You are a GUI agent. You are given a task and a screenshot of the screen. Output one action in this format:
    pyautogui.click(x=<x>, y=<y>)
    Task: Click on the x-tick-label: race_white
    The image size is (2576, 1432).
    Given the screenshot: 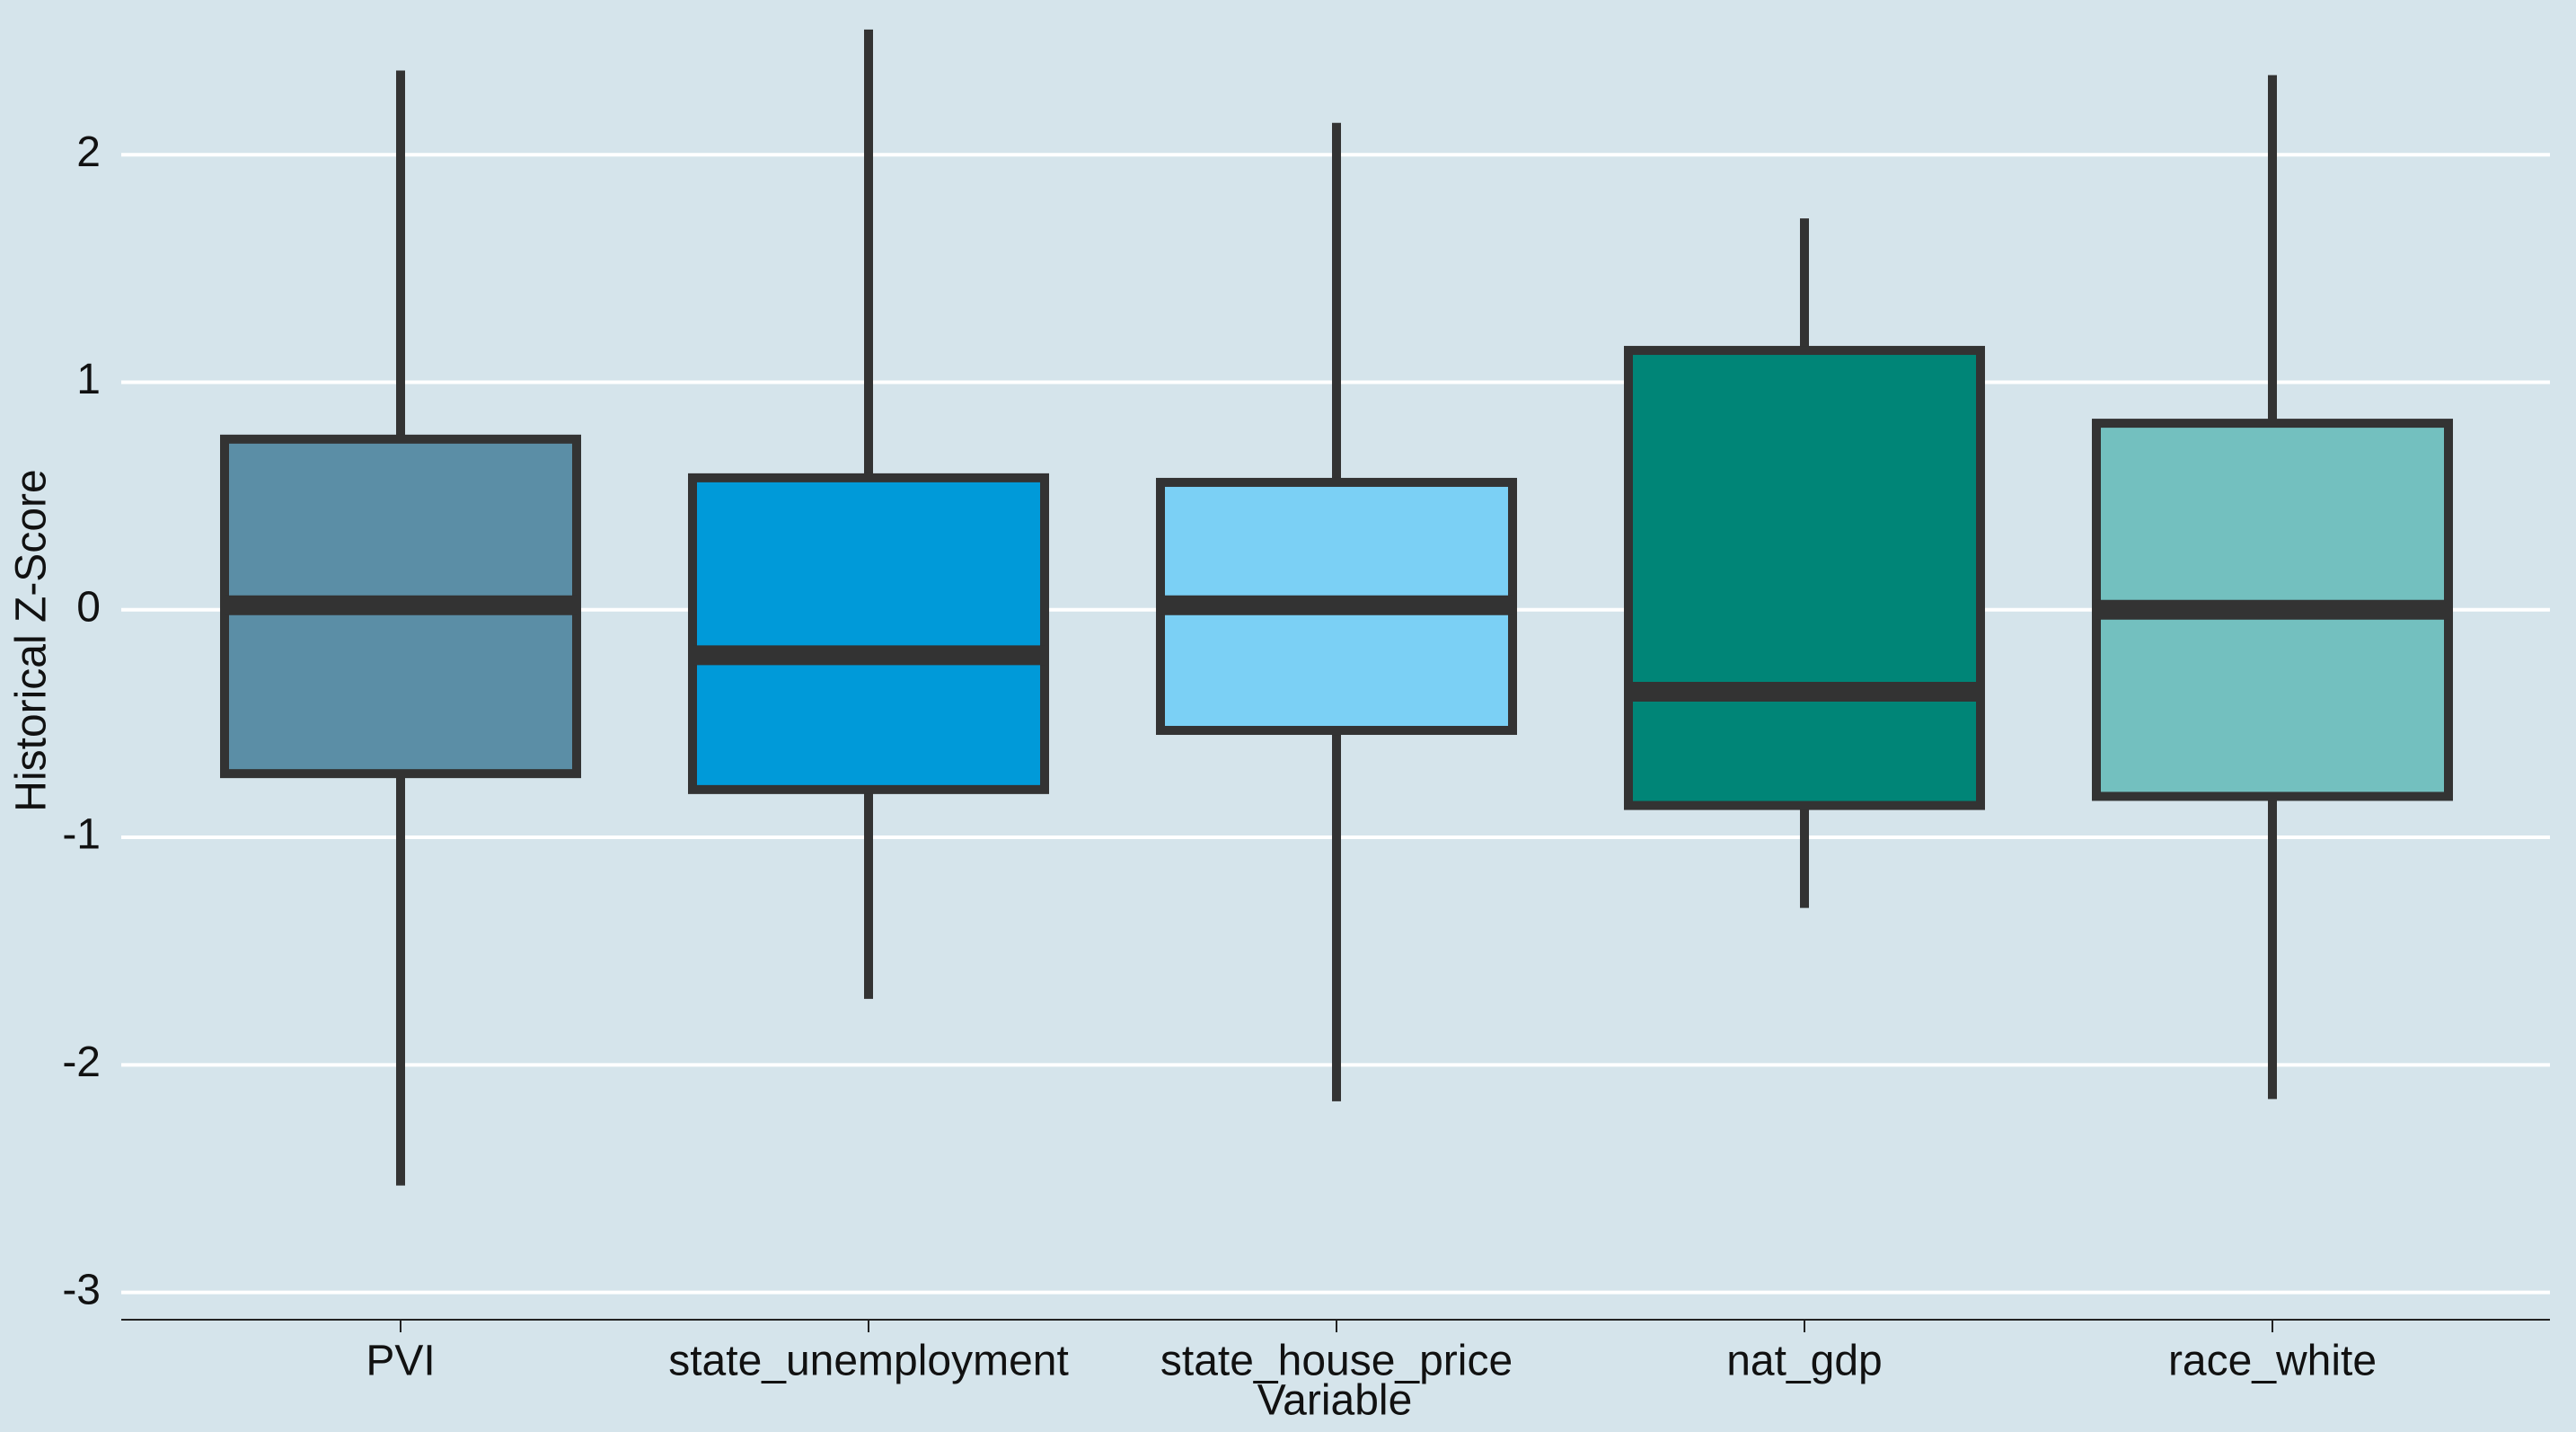 What is the action you would take?
    pyautogui.click(x=2272, y=1361)
    